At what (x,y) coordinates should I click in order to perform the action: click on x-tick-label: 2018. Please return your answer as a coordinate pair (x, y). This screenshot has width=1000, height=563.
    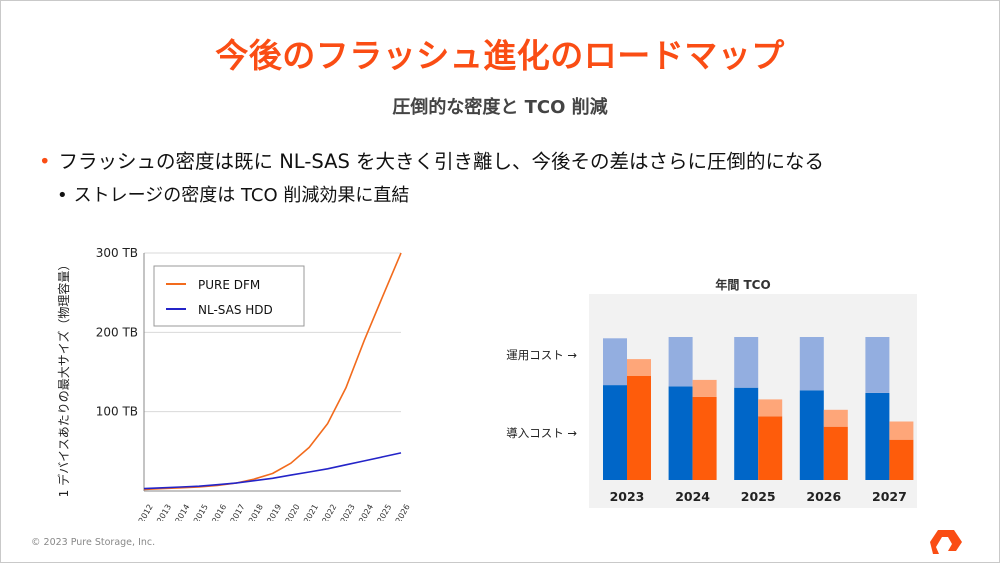
    Looking at the image, I should click on (256, 512).